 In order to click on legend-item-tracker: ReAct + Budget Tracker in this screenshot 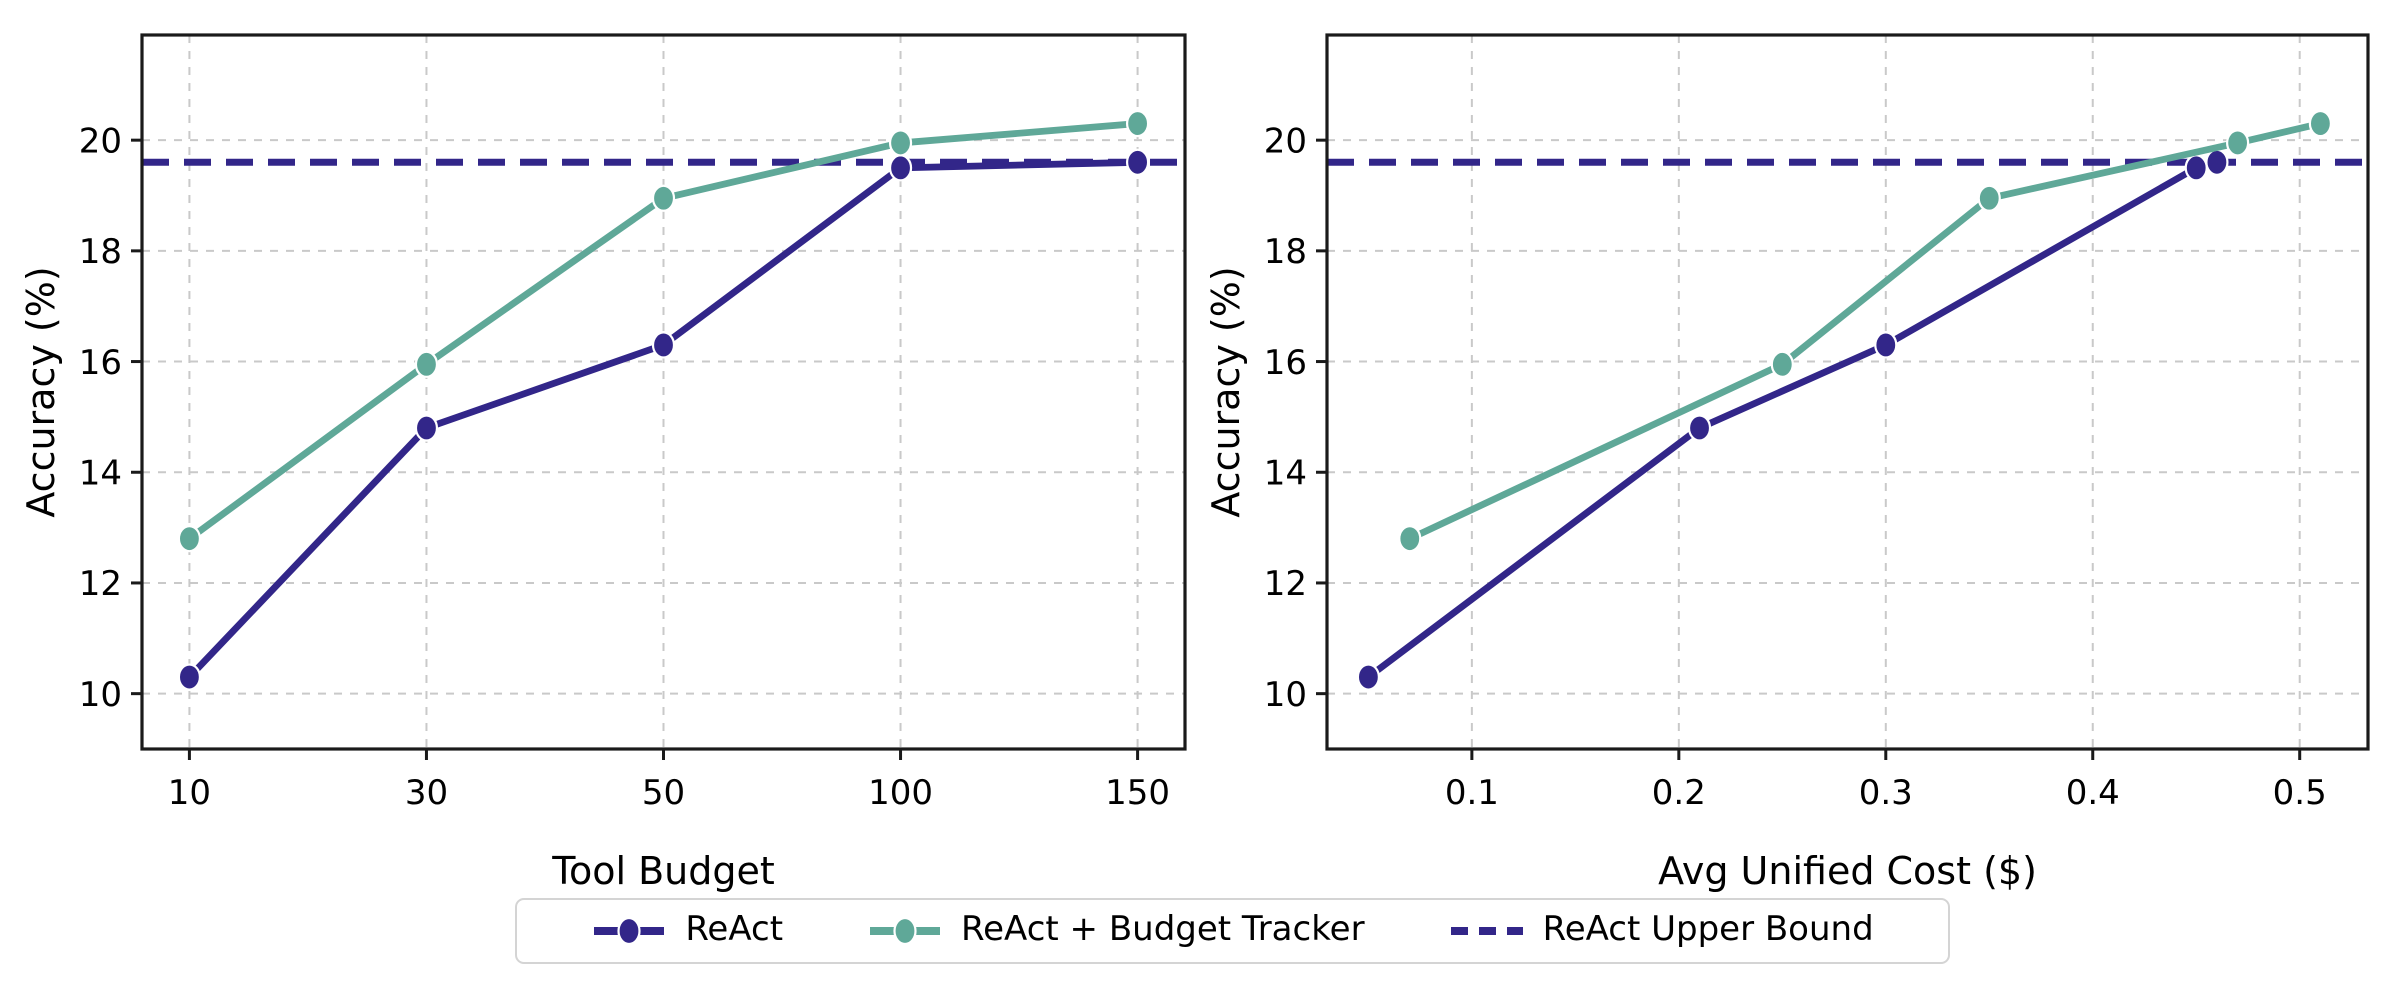, I will do `click(1116, 931)`.